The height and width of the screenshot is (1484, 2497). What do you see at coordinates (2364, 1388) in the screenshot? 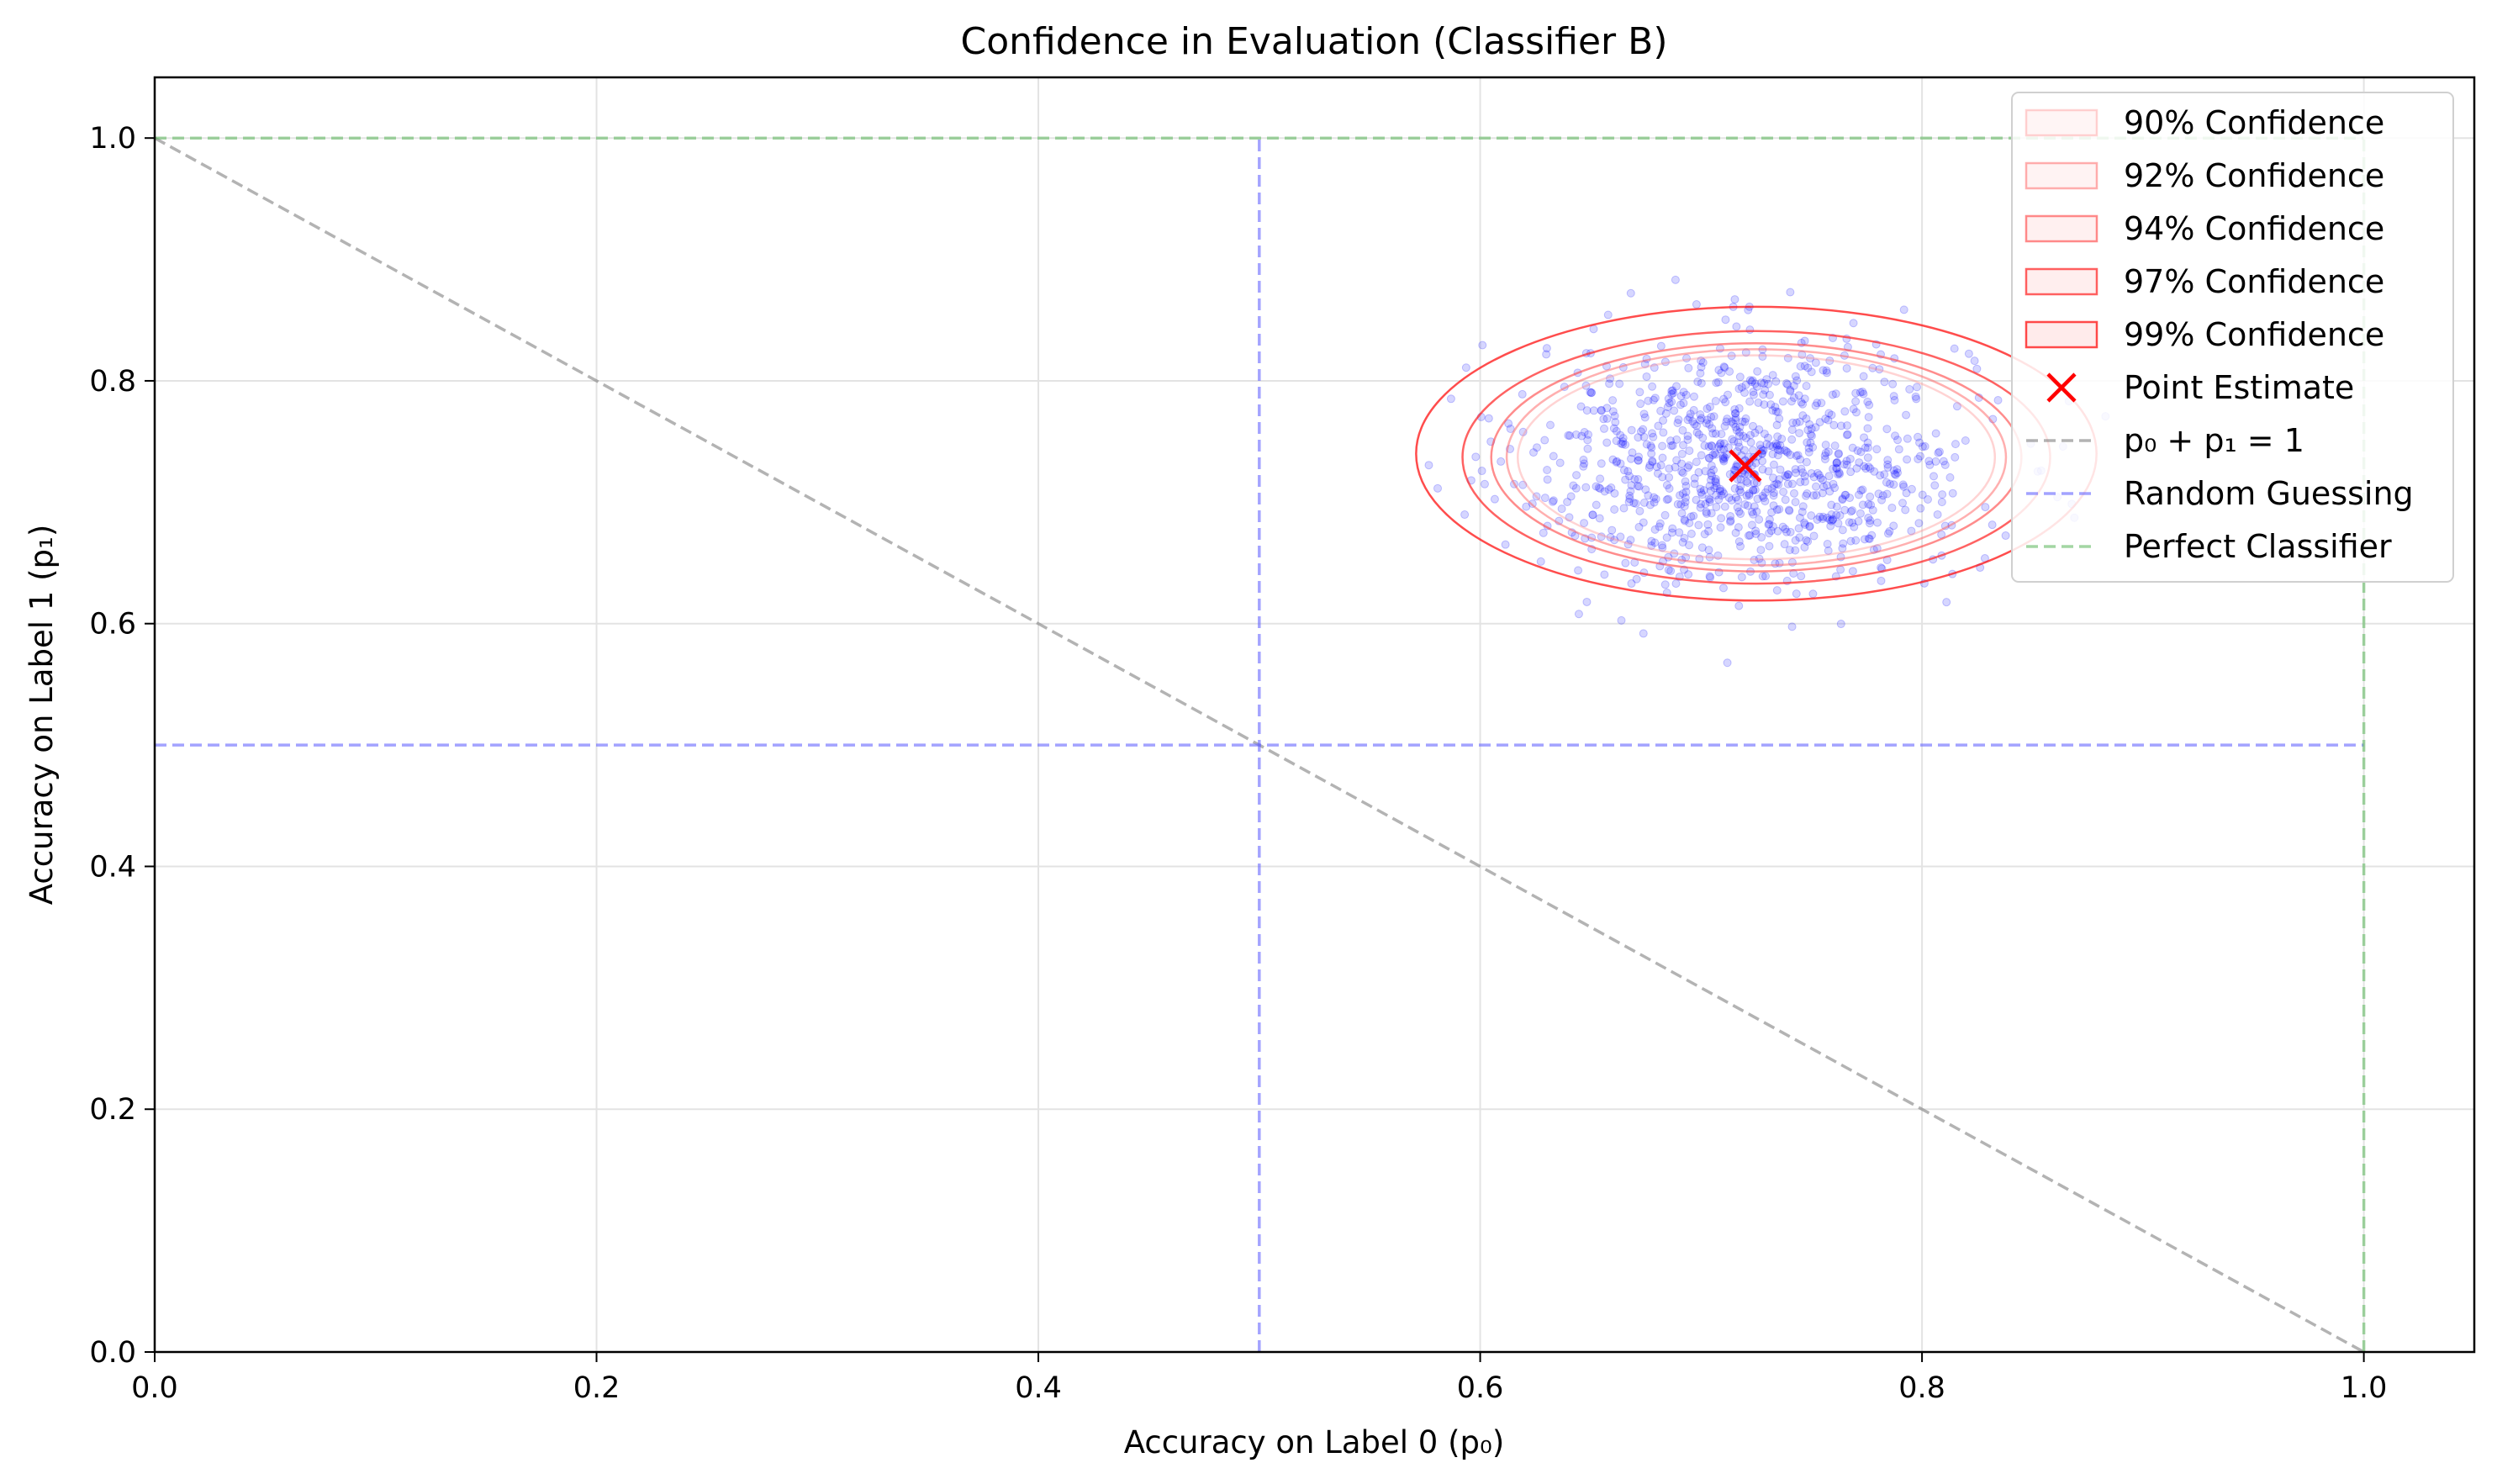
I see `x-tick-label: 1.0` at bounding box center [2364, 1388].